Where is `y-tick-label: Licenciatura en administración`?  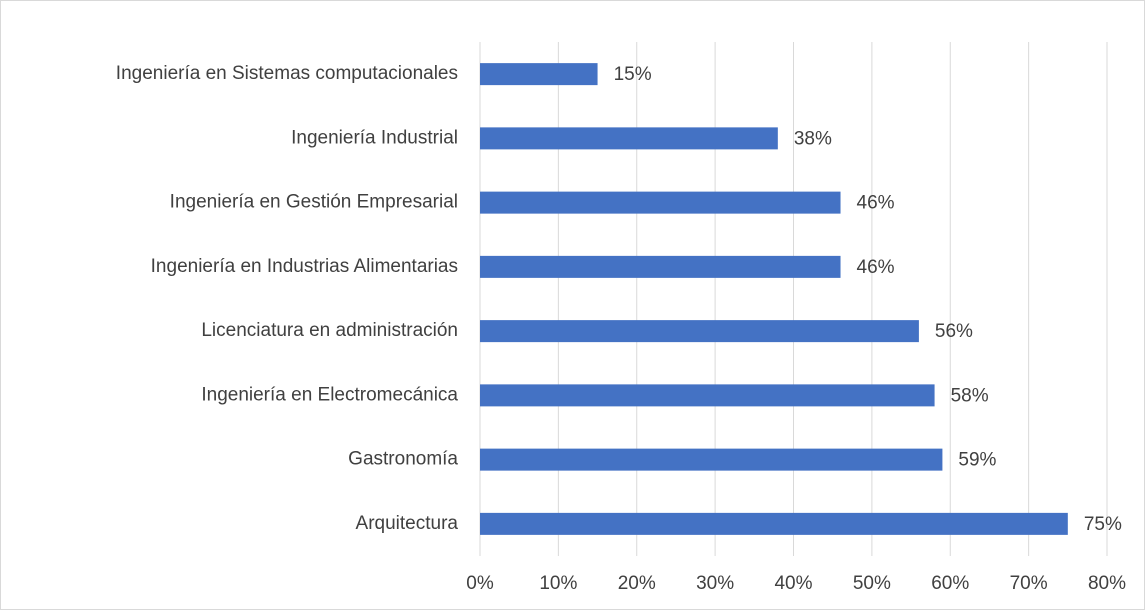
y-tick-label: Licenciatura en administración is located at coordinates (329, 330).